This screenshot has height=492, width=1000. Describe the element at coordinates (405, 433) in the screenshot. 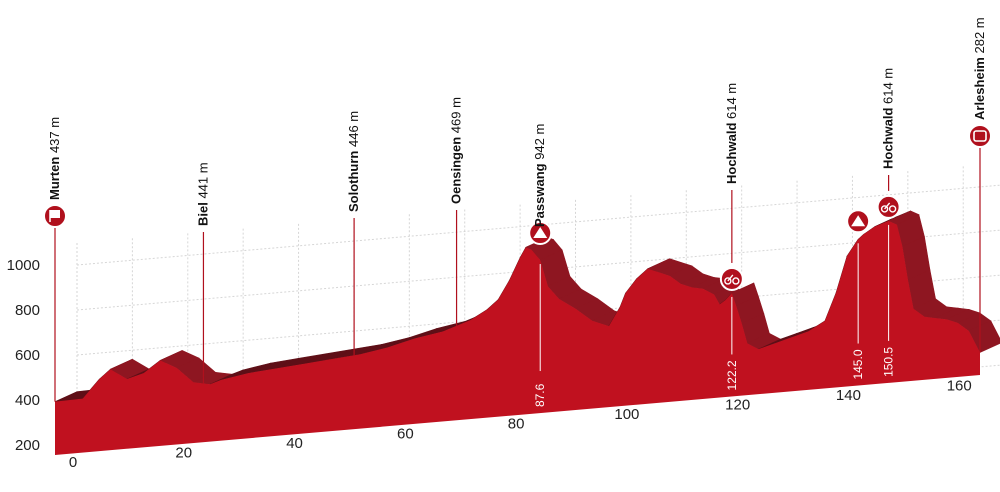

I see `x-tick-label: 60` at that location.